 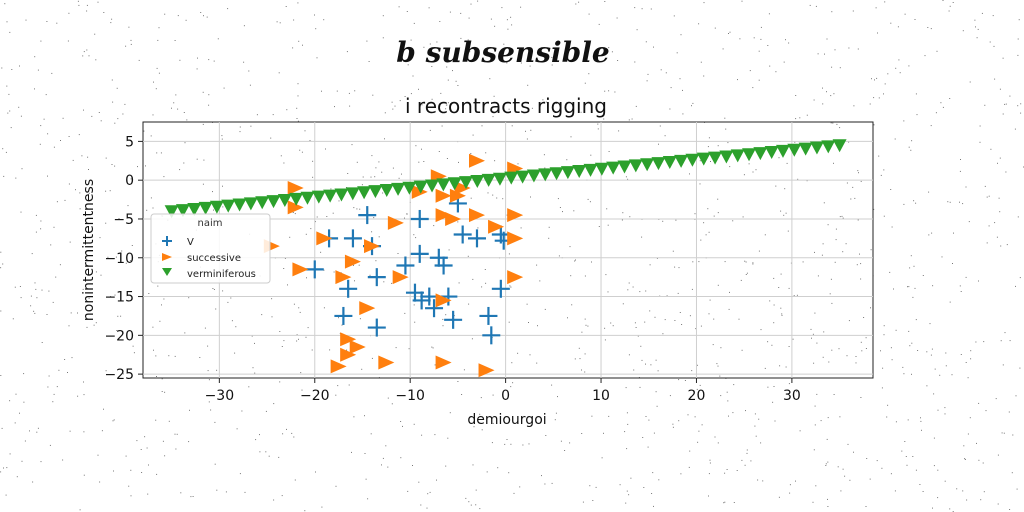 What do you see at coordinates (220, 396) in the screenshot?
I see `x-tick-label: −30` at bounding box center [220, 396].